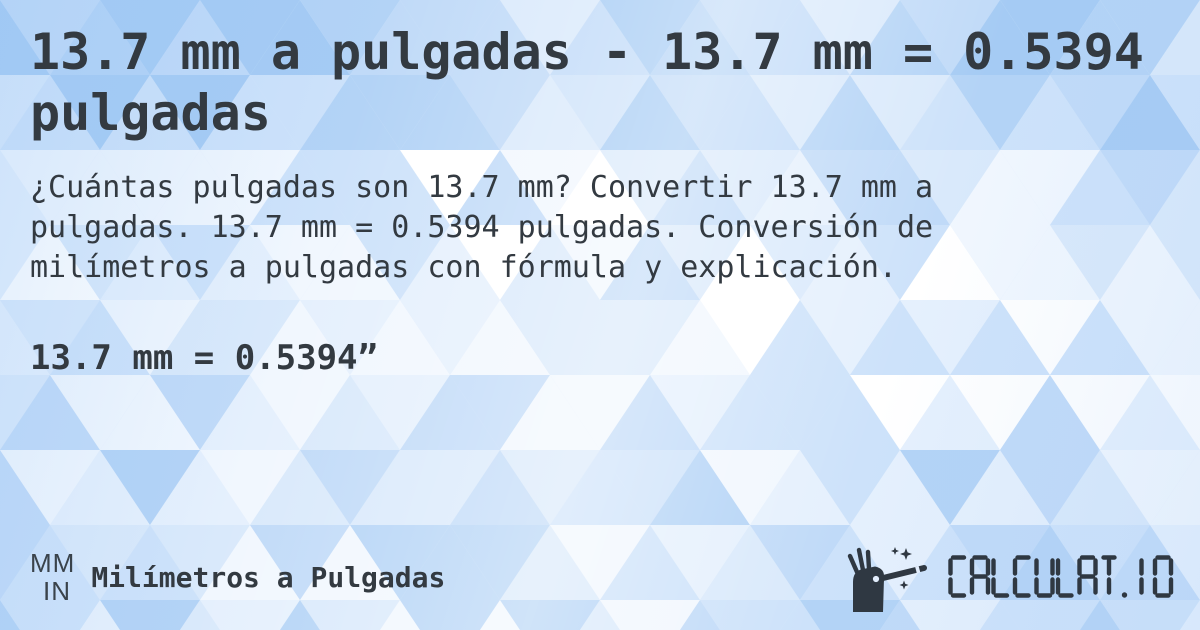  What do you see at coordinates (602, 577) in the screenshot?
I see `footer-bar: MM IN Milímetros a Pulgadas` at bounding box center [602, 577].